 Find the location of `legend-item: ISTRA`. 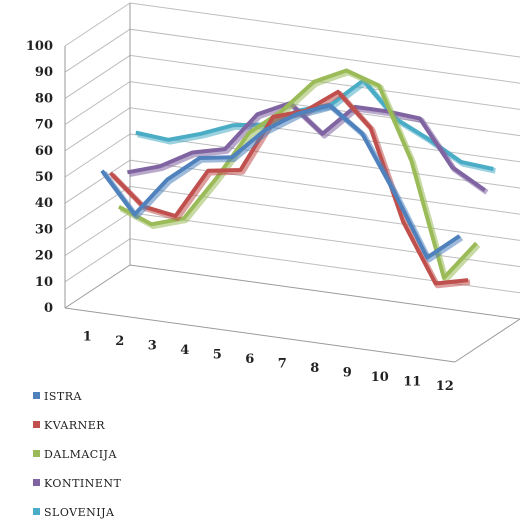

legend-item: ISTRA is located at coordinates (58, 396).